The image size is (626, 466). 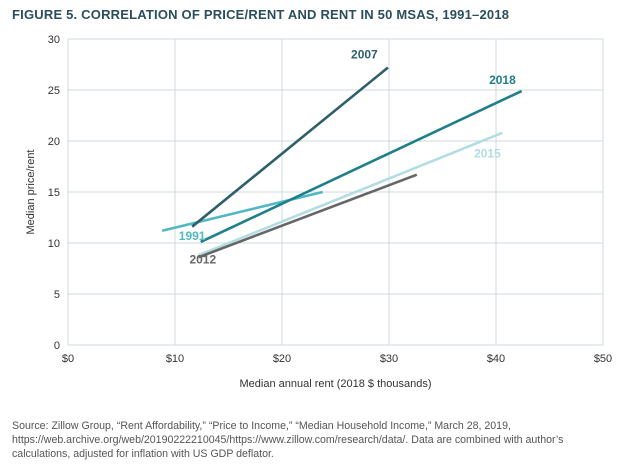 I want to click on x-tick-label: $10, so click(x=175, y=359).